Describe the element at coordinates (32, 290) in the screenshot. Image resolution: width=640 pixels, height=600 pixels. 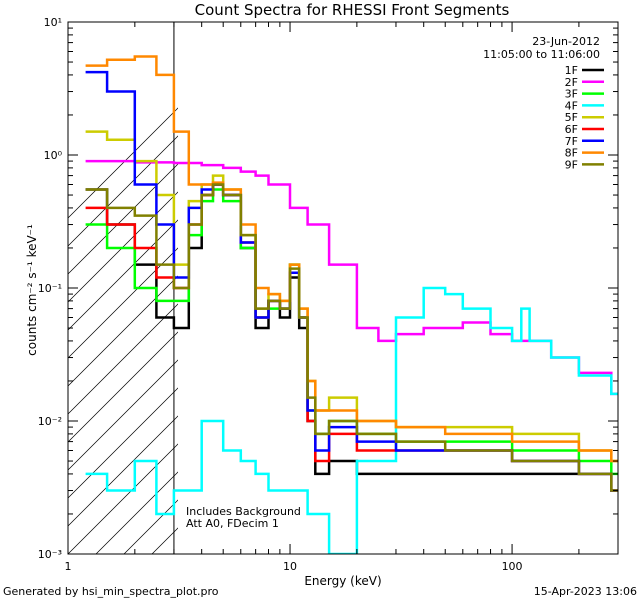
I see `y-axis-label: counts cm⁻² s⁻¹ keV⁻¹` at that location.